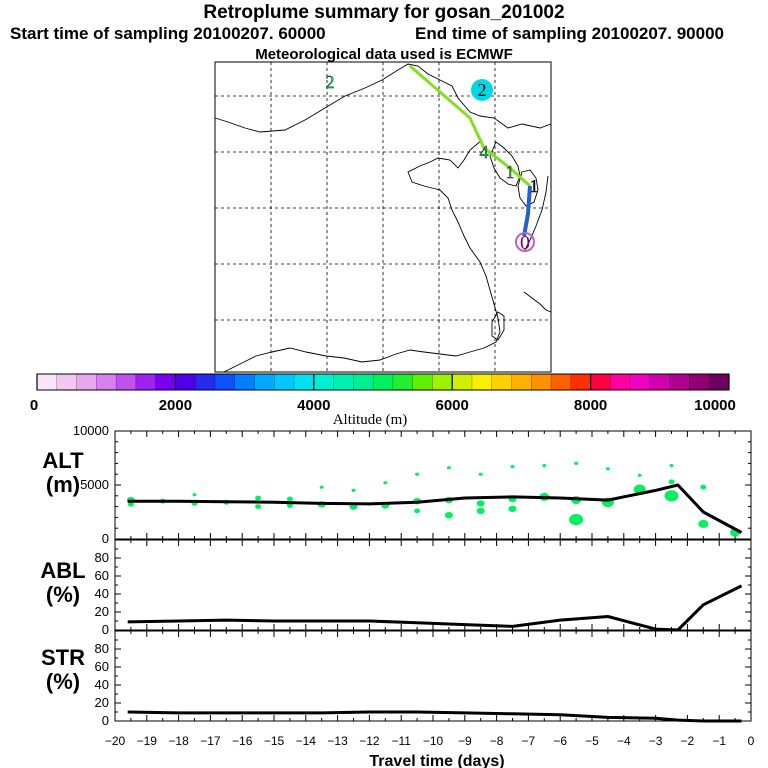 The image size is (768, 768). I want to click on x-tick-label: −17, so click(210, 741).